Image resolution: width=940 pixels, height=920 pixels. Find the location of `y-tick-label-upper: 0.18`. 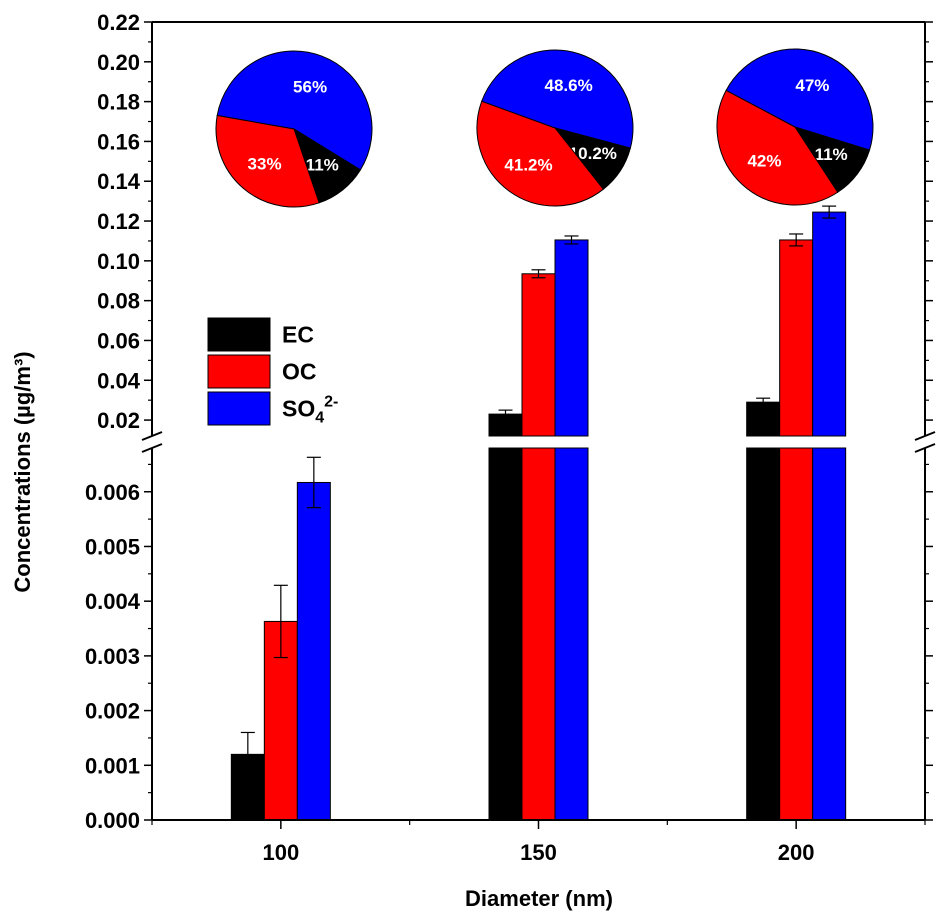

y-tick-label-upper: 0.18 is located at coordinates (118, 102).